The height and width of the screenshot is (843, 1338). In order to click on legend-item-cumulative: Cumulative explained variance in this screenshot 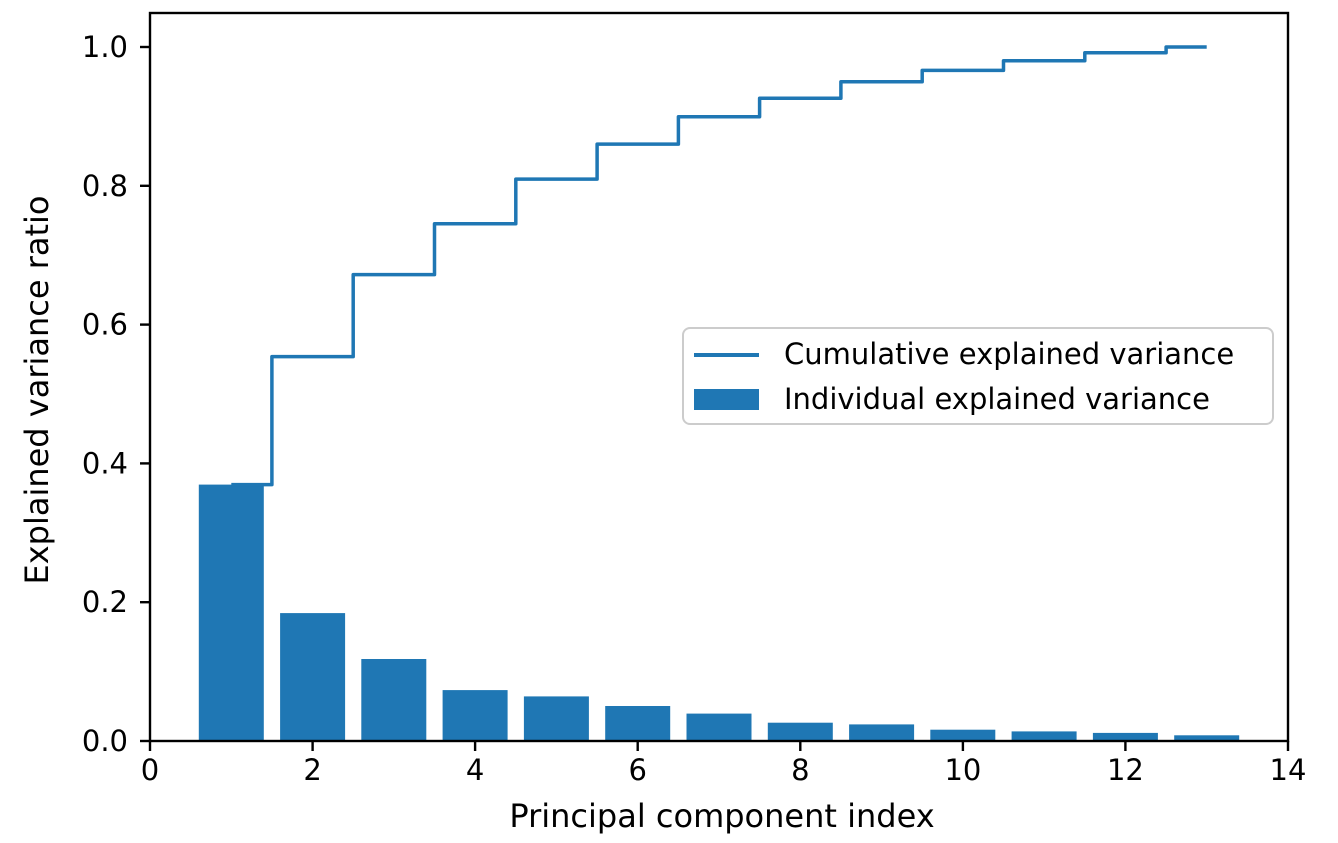, I will do `click(983, 354)`.